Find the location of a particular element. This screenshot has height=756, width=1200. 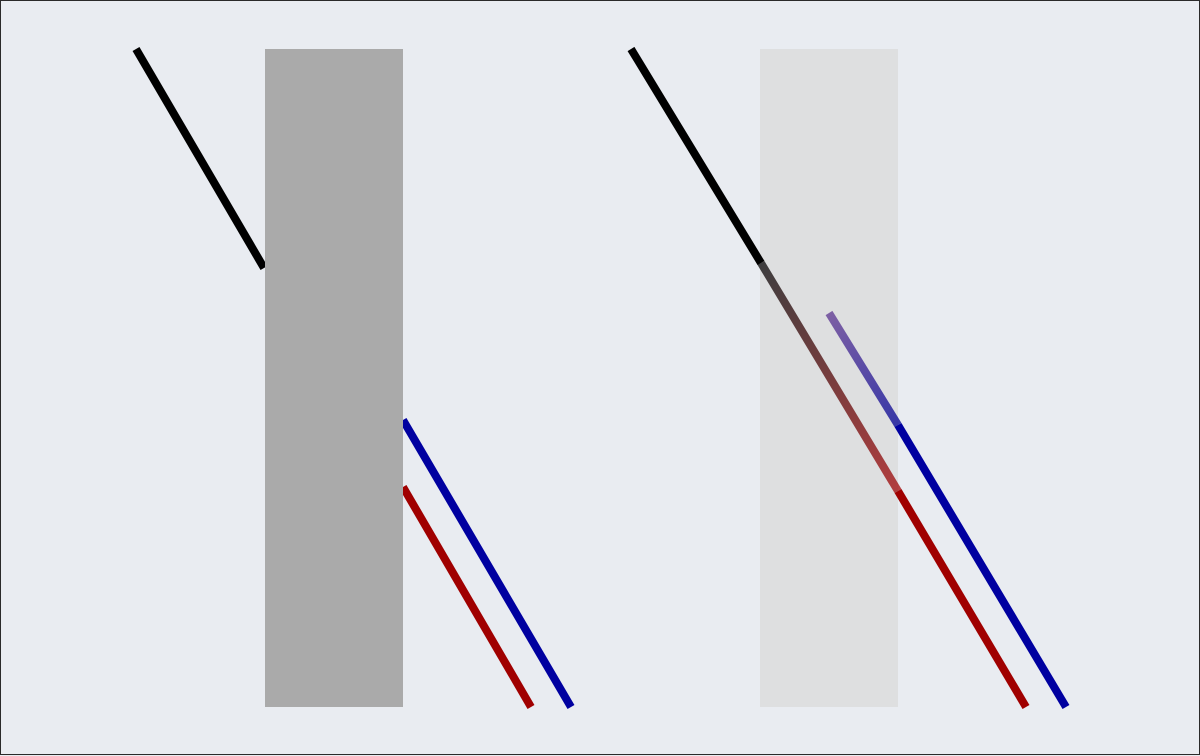

left-black-line is located at coordinates (200, 158).